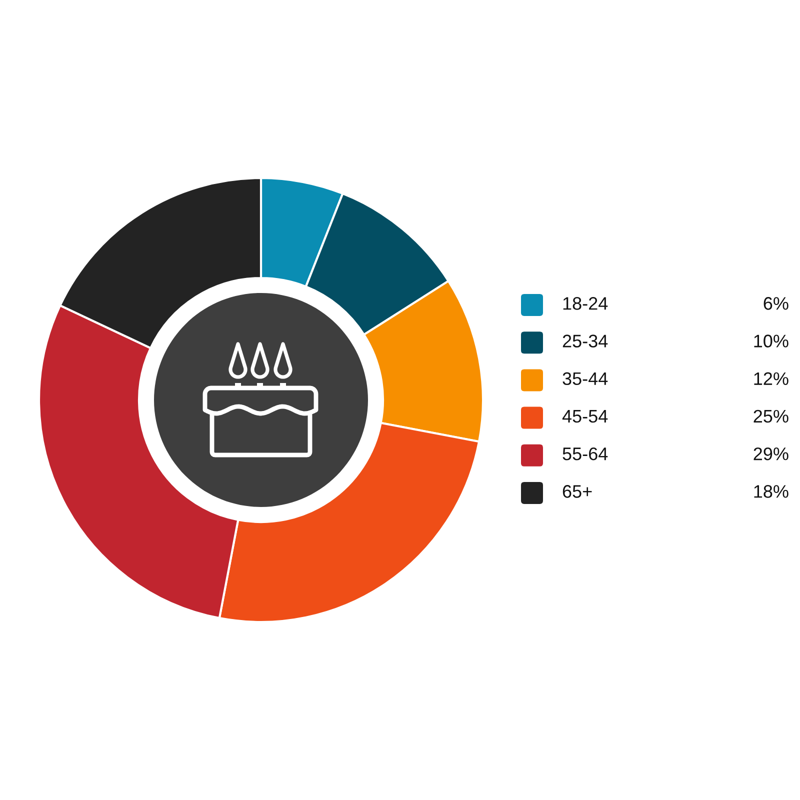 This screenshot has height=800, width=800. Describe the element at coordinates (771, 378) in the screenshot. I see `data-label: 12%` at that location.